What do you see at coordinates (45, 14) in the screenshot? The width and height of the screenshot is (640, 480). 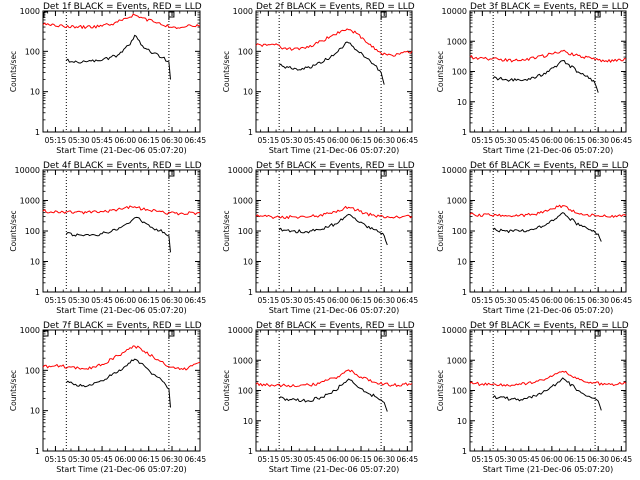 I see `corner-marker` at bounding box center [45, 14].